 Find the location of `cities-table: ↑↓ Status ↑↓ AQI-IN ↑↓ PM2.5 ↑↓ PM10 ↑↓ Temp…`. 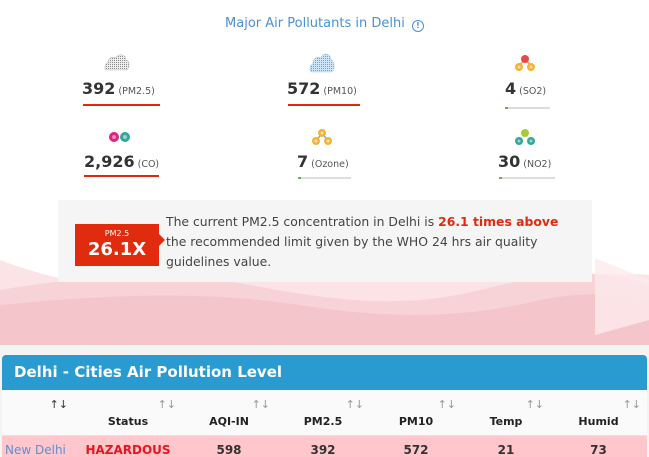

cities-table: ↑↓ Status ↑↓ AQI-IN ↑↓ PM2.5 ↑↓ PM10 ↑↓ Temp… is located at coordinates (324, 423).